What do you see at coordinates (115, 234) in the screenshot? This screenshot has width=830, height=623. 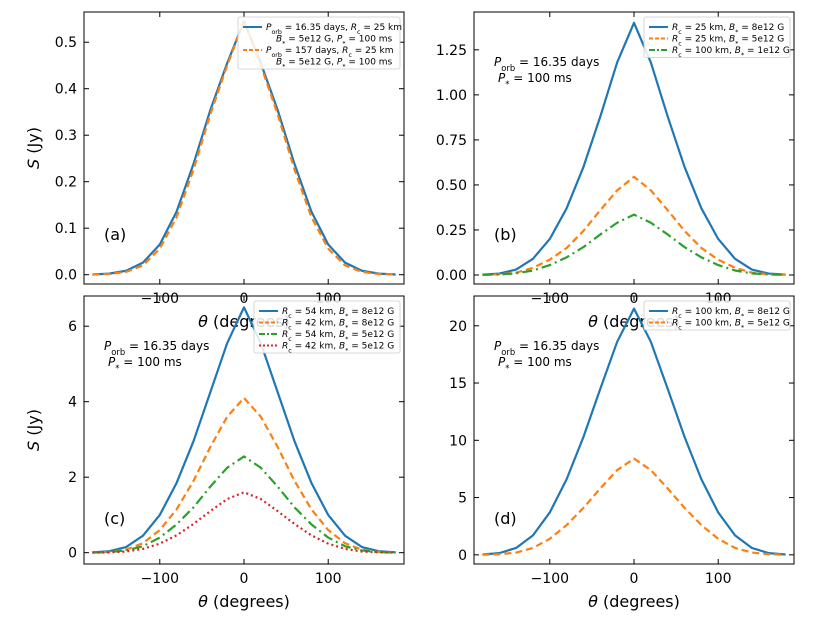 I see `panel-label: (a)` at bounding box center [115, 234].